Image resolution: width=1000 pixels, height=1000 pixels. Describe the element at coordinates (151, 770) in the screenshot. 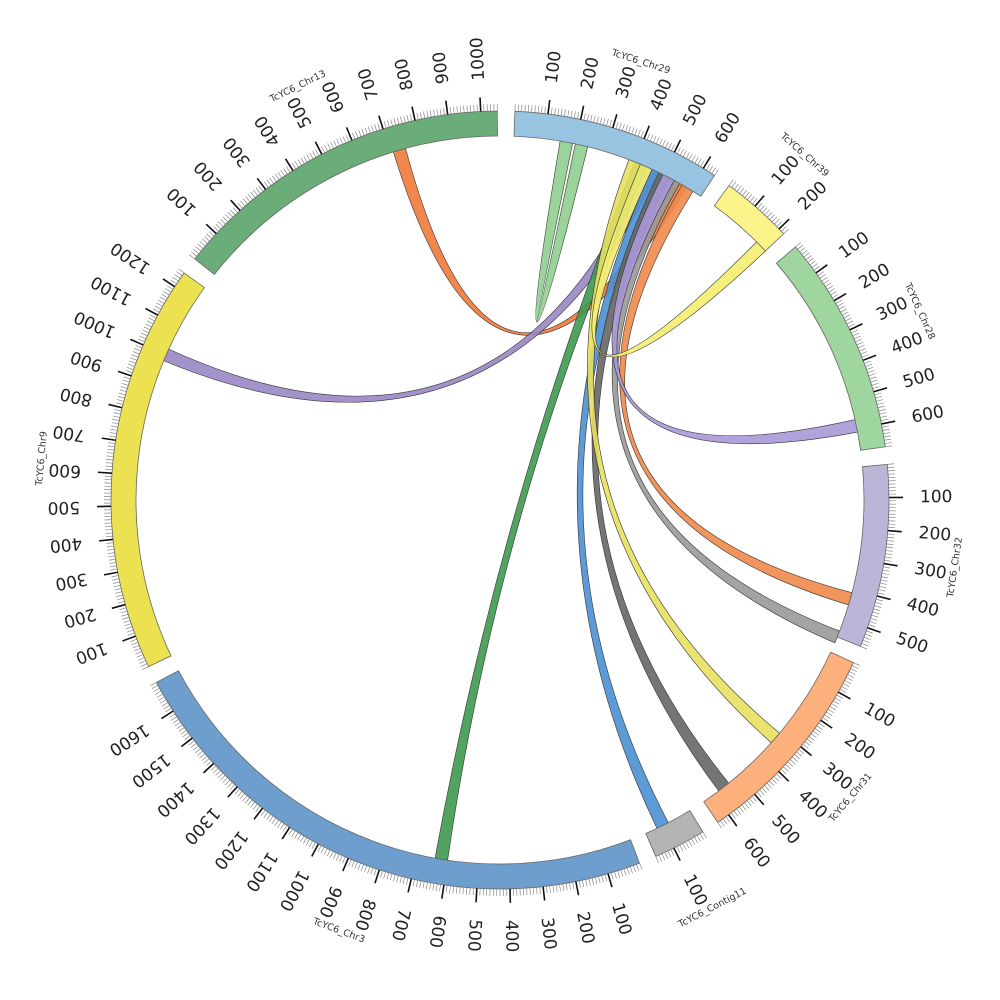

I see `tick-label: 1500` at that location.